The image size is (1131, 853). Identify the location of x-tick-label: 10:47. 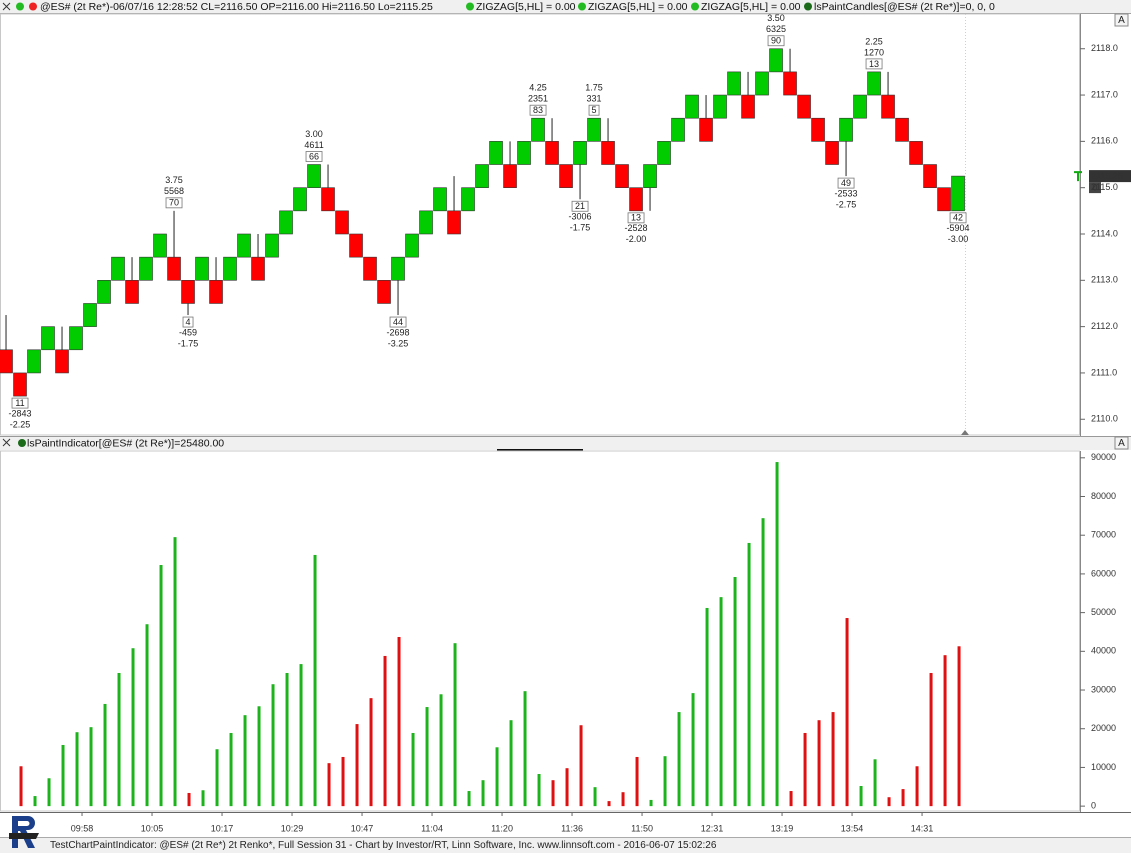
(362, 828).